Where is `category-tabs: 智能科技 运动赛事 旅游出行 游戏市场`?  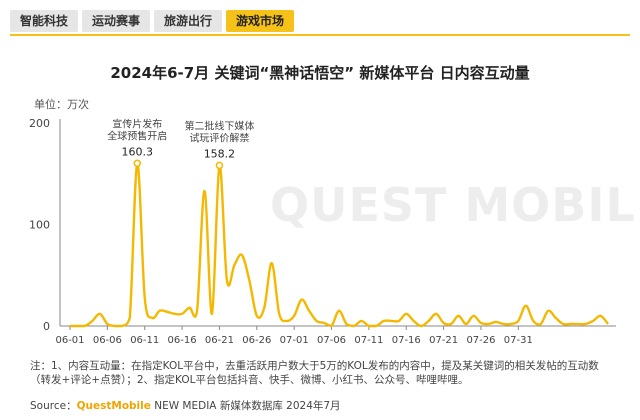 category-tabs: 智能科技 运动赛事 旅游出行 游戏市场 is located at coordinates (152, 22).